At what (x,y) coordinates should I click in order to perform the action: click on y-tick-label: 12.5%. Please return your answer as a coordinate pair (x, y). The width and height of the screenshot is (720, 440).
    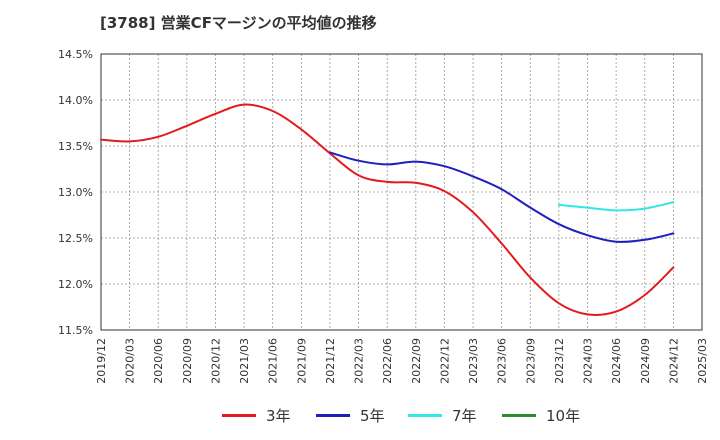
    Looking at the image, I should click on (75, 238).